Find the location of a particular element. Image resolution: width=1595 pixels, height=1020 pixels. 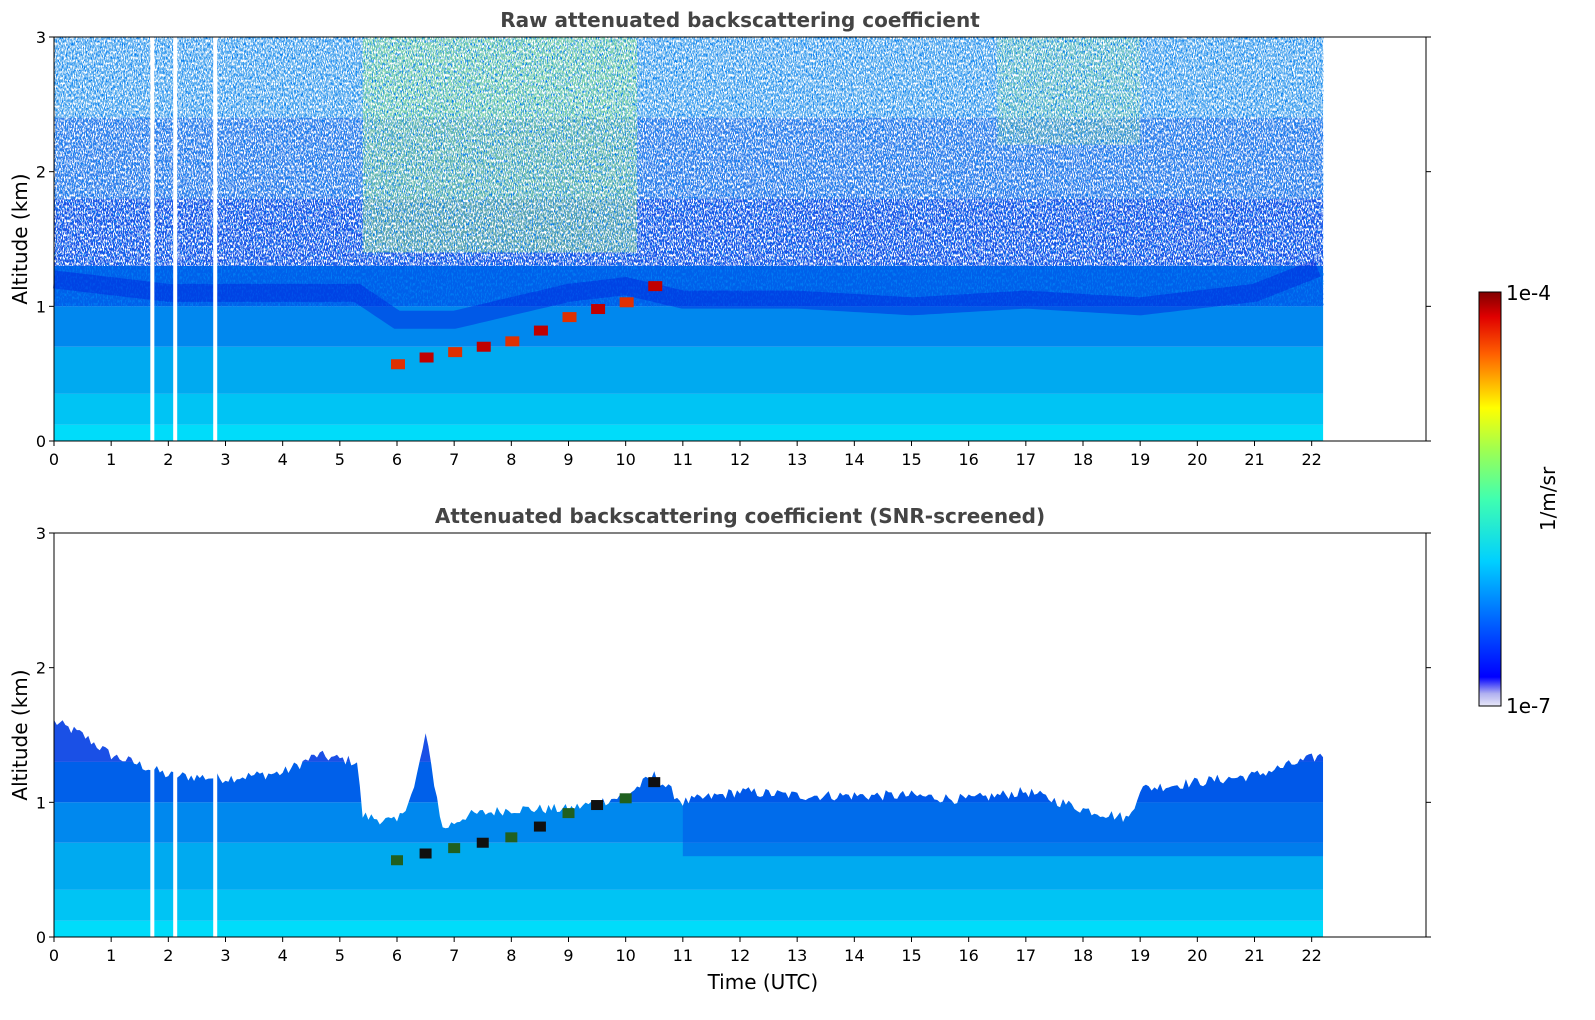

colorbar-min-label: 1e-7 is located at coordinates (1528, 706).